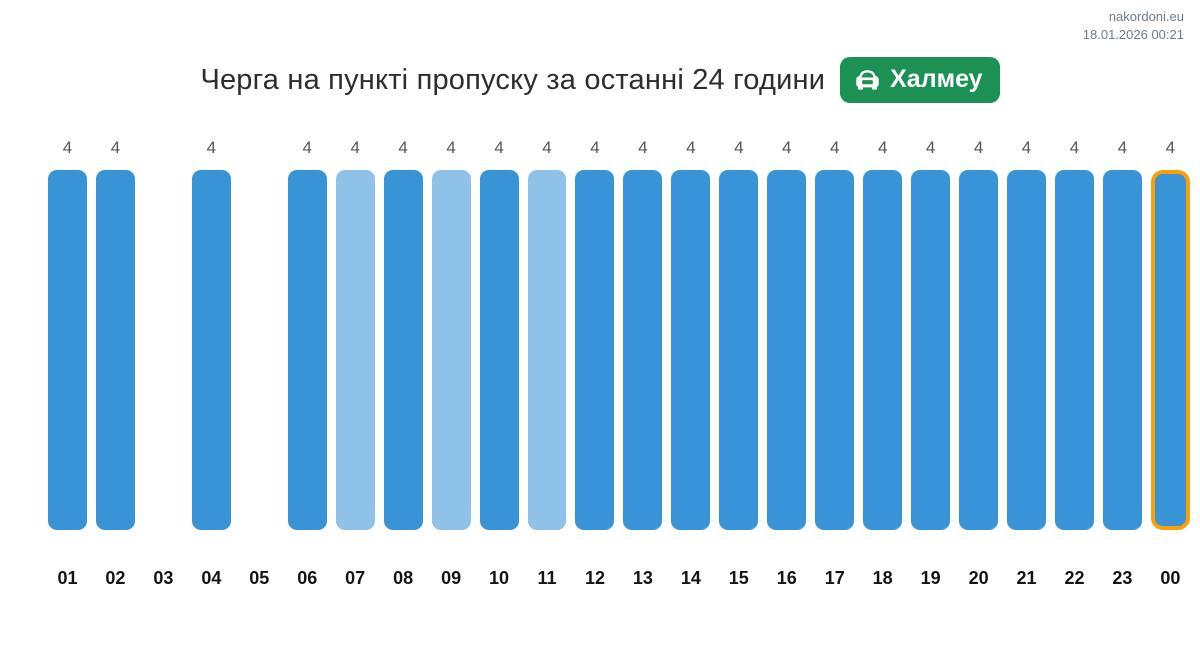 The width and height of the screenshot is (1200, 651). What do you see at coordinates (738, 578) in the screenshot?
I see `axis-tick-label: 15` at bounding box center [738, 578].